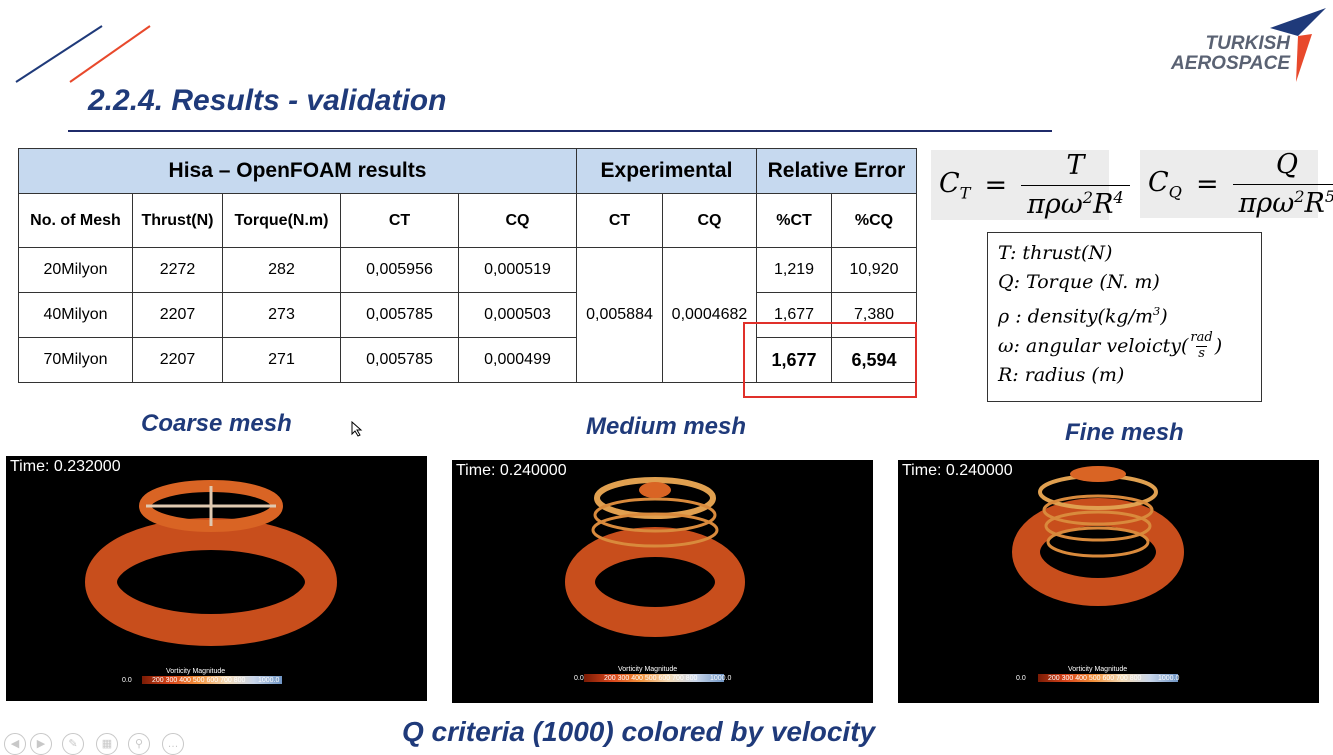 This screenshot has height=755, width=1333. I want to click on group-header-relative-error: Relative Error, so click(836, 171).